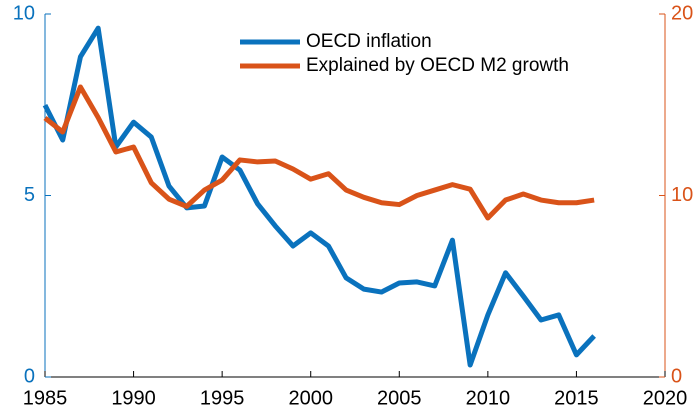 The image size is (698, 414). I want to click on x-tick-label: 1995, so click(222, 398).